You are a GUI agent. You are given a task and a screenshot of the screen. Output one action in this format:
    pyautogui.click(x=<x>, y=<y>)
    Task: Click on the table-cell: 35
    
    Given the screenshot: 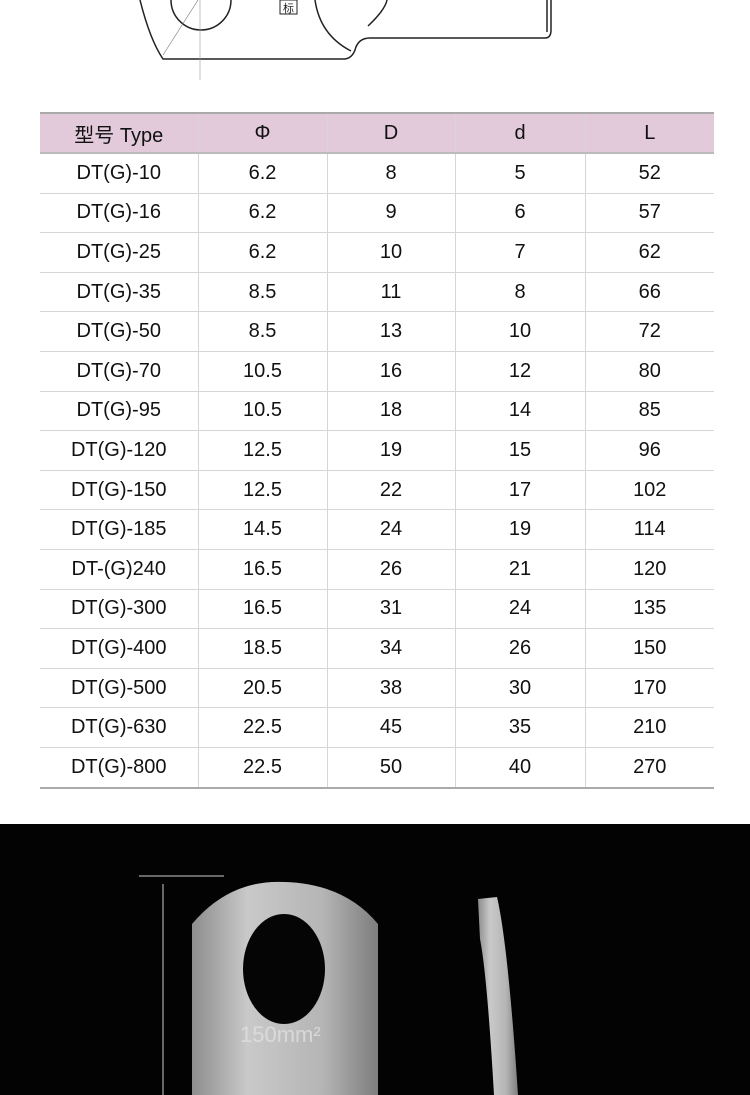 What is the action you would take?
    pyautogui.click(x=520, y=727)
    